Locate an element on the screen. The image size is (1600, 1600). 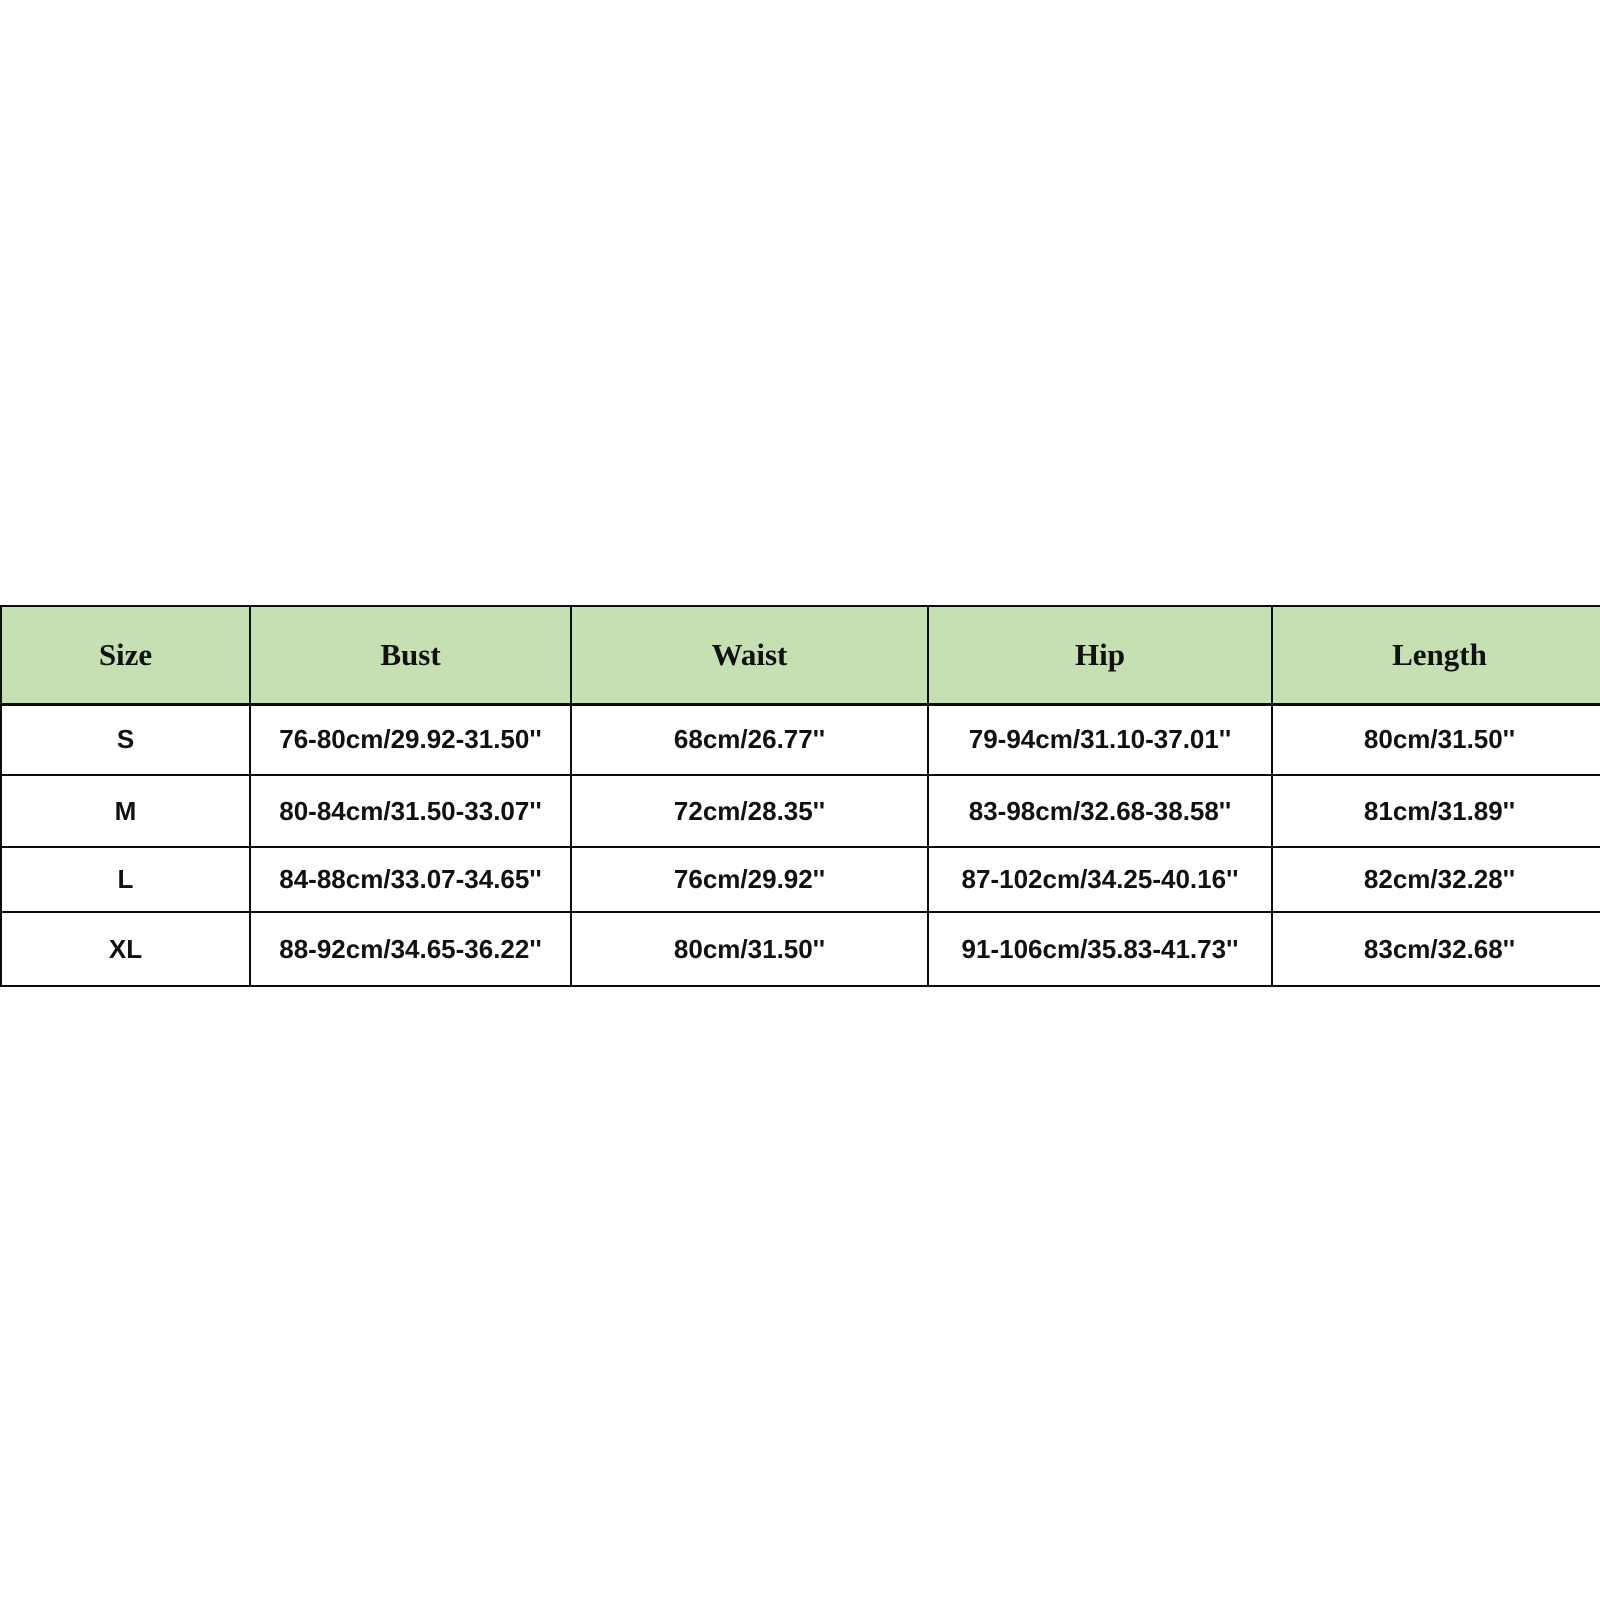
cell-hip: 87-102cm/34.25-40.16'' is located at coordinates (1100, 879).